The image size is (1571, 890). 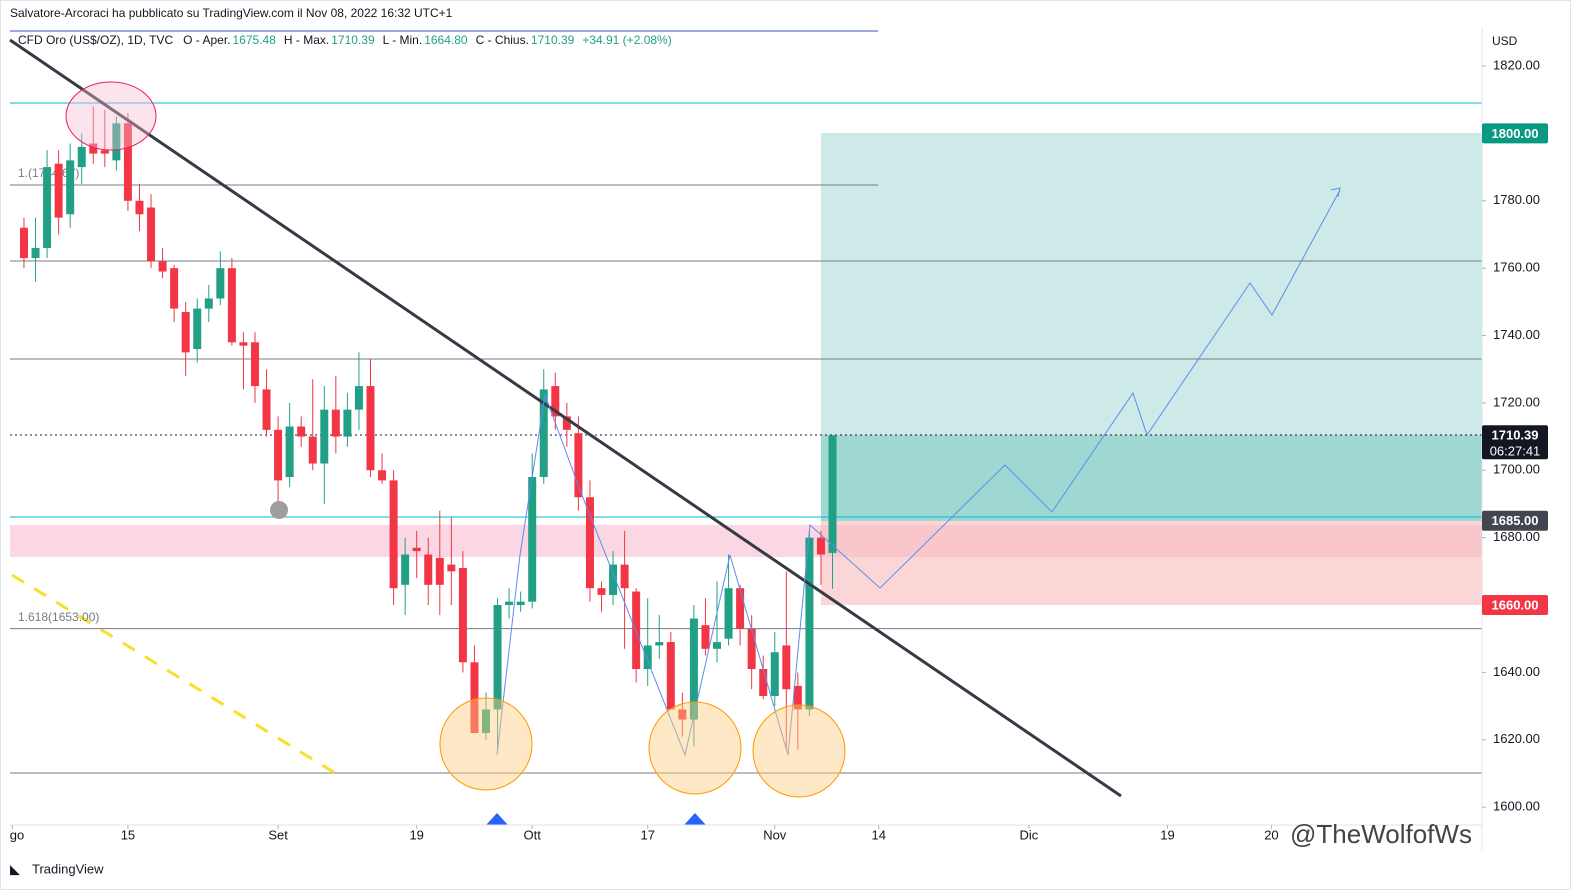 I want to click on y-tick-label: 1640.00, so click(x=1516, y=671).